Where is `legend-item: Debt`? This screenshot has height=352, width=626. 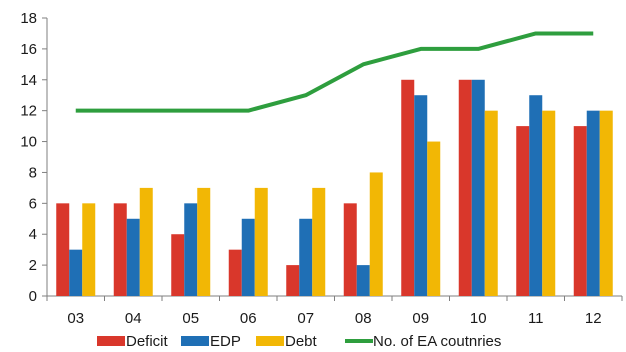
legend-item: Debt is located at coordinates (287, 341).